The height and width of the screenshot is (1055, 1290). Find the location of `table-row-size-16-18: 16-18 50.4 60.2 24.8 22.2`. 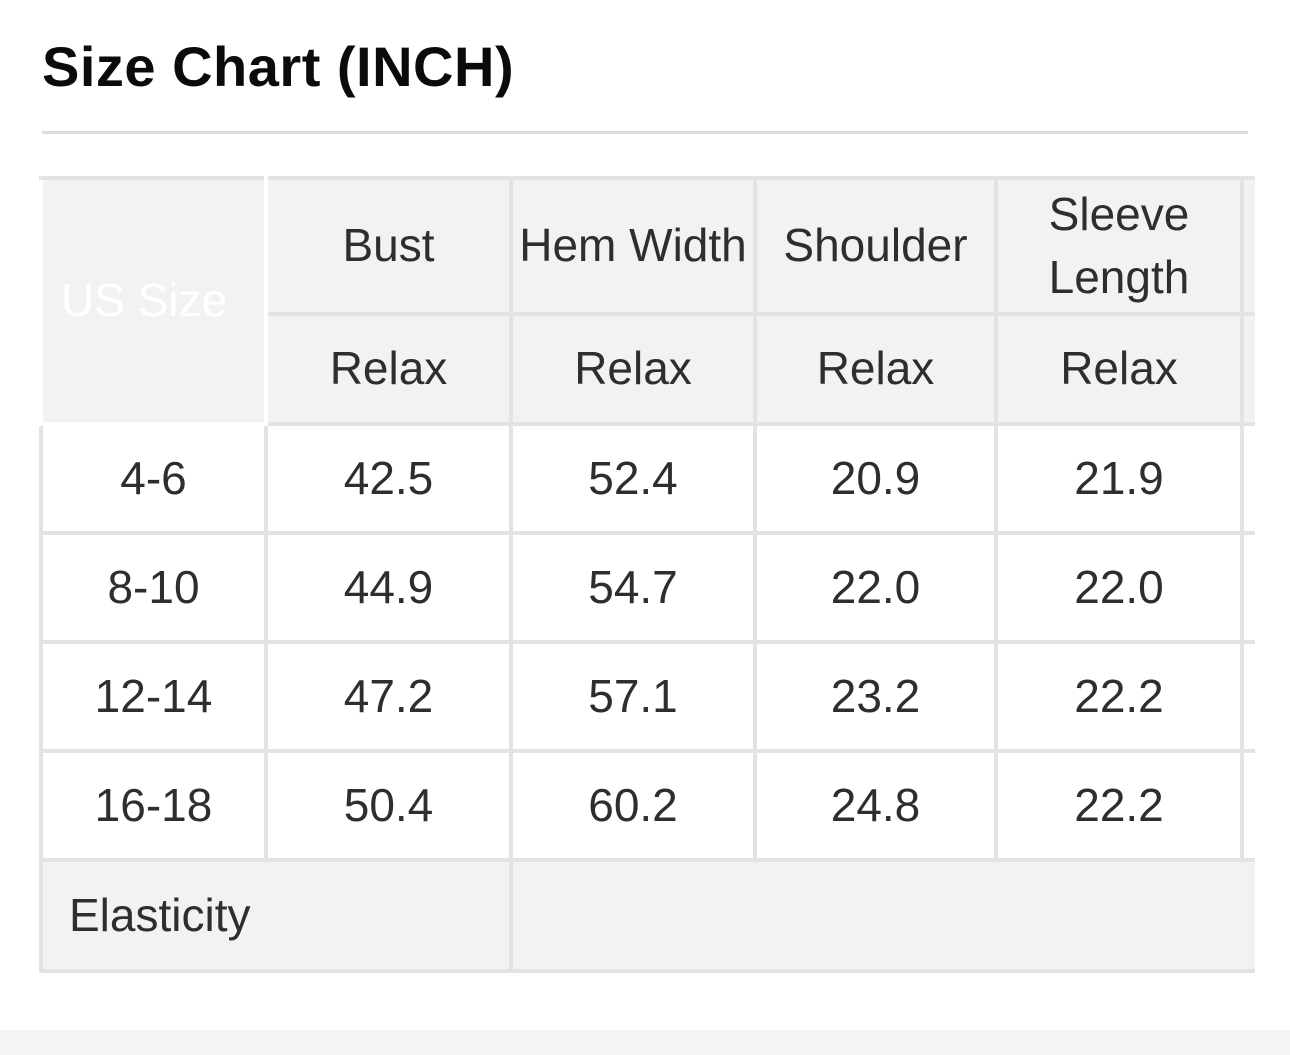

table-row-size-16-18: 16-18 50.4 60.2 24.8 22.2 is located at coordinates (647, 805).